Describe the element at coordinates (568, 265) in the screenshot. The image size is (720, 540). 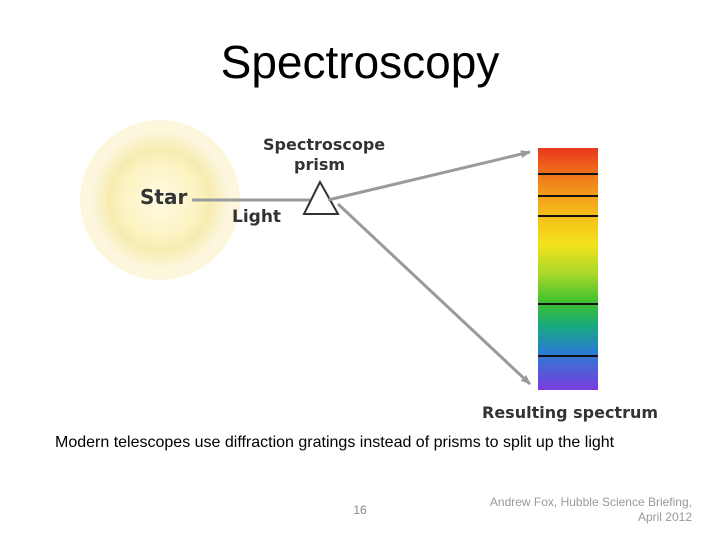
I see `absorption-lines` at that location.